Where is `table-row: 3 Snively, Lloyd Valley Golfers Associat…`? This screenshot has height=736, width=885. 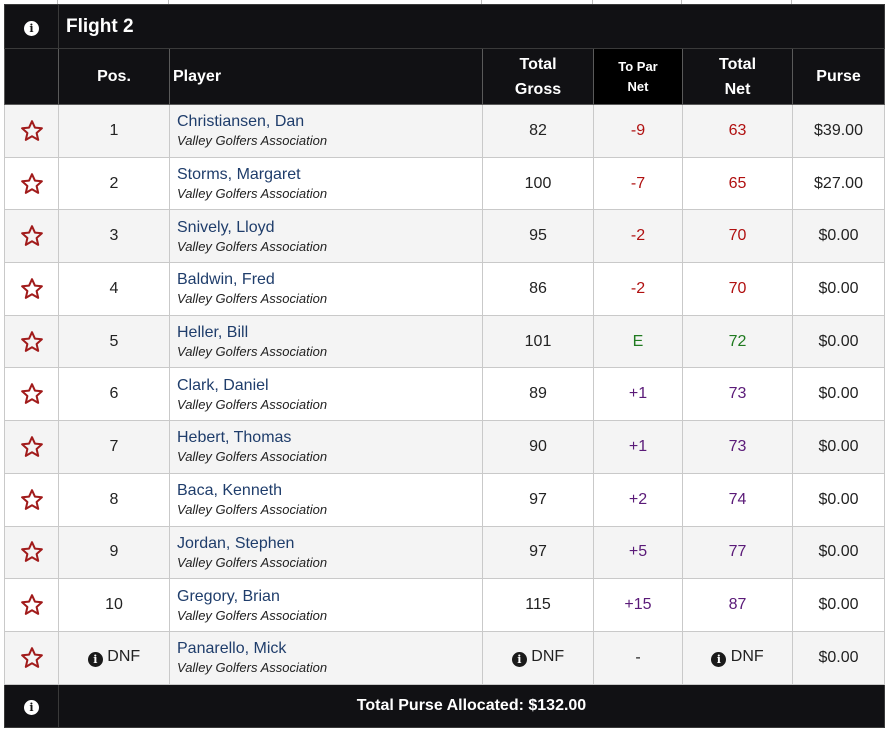
table-row: 3 Snively, Lloyd Valley Golfers Associat… is located at coordinates (444, 236).